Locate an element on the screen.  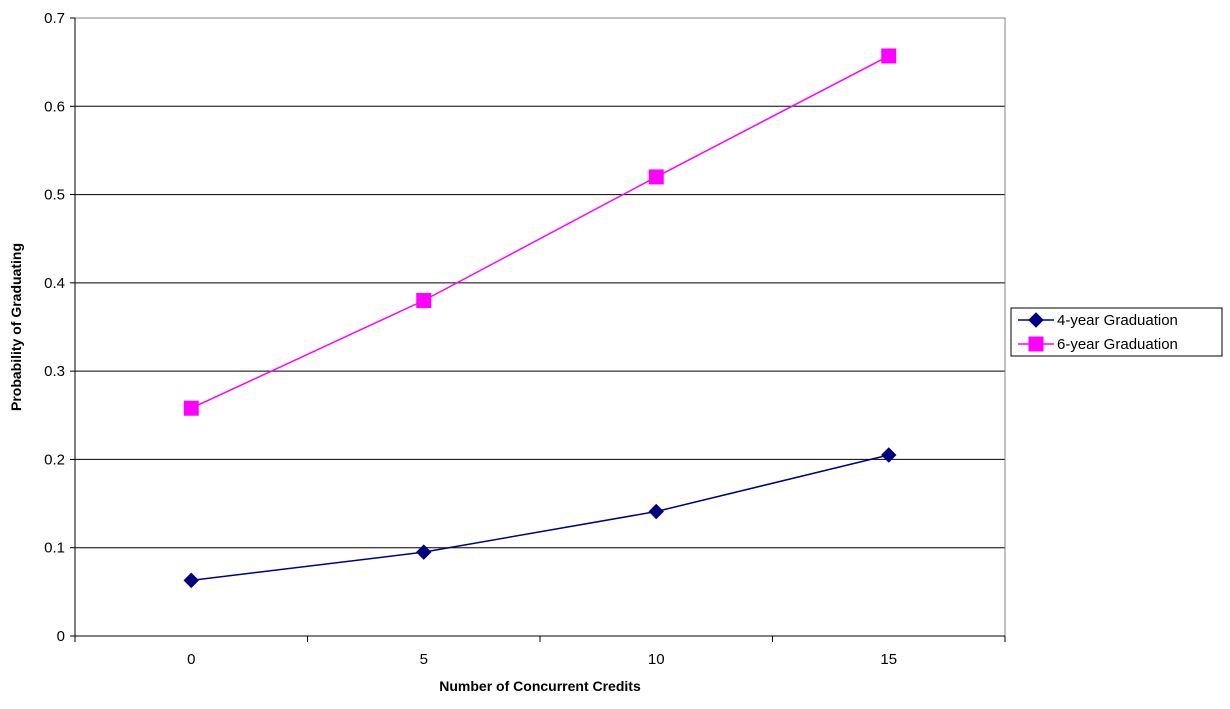
y-tick-label: 0.2 is located at coordinates (54, 459).